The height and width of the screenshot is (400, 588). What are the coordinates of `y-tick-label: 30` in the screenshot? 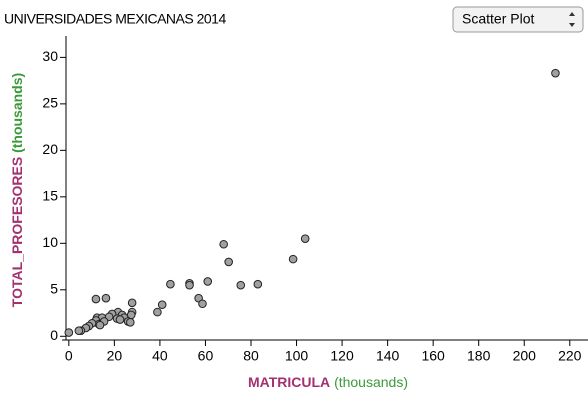 It's located at (50, 56).